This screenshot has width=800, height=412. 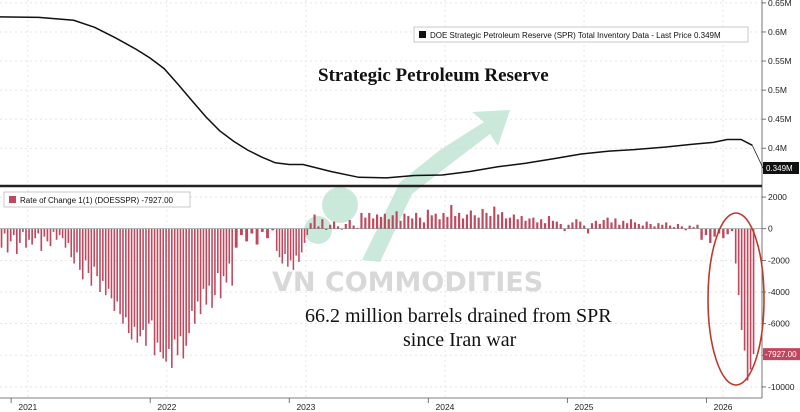 What do you see at coordinates (757, 157) in the screenshot?
I see `last-price-leader` at bounding box center [757, 157].